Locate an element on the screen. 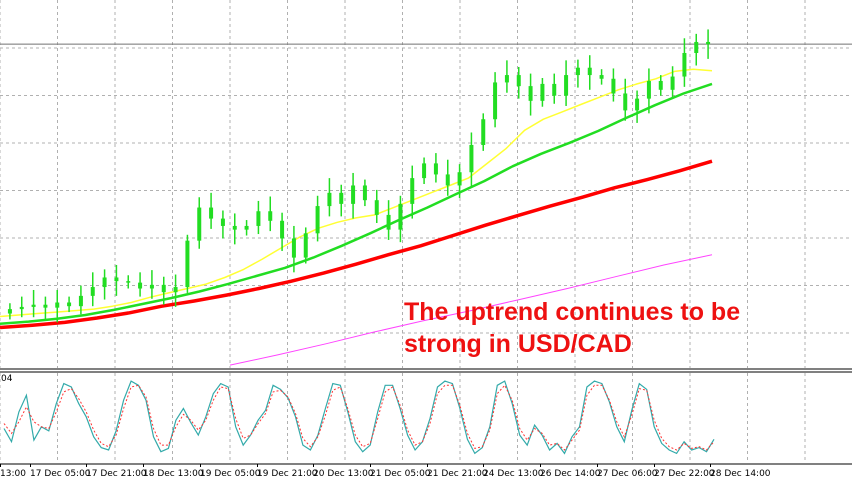 The height and width of the screenshot is (485, 852). annotation-line-1: The uptrend continues to be is located at coordinates (572, 312).